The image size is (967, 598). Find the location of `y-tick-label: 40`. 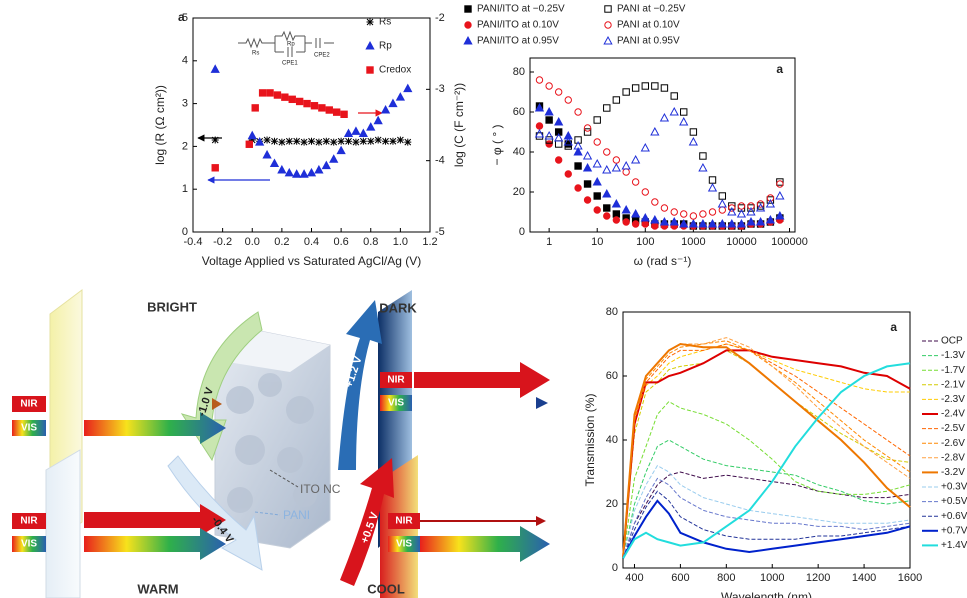

y-tick-label: 40 is located at coordinates (519, 152).